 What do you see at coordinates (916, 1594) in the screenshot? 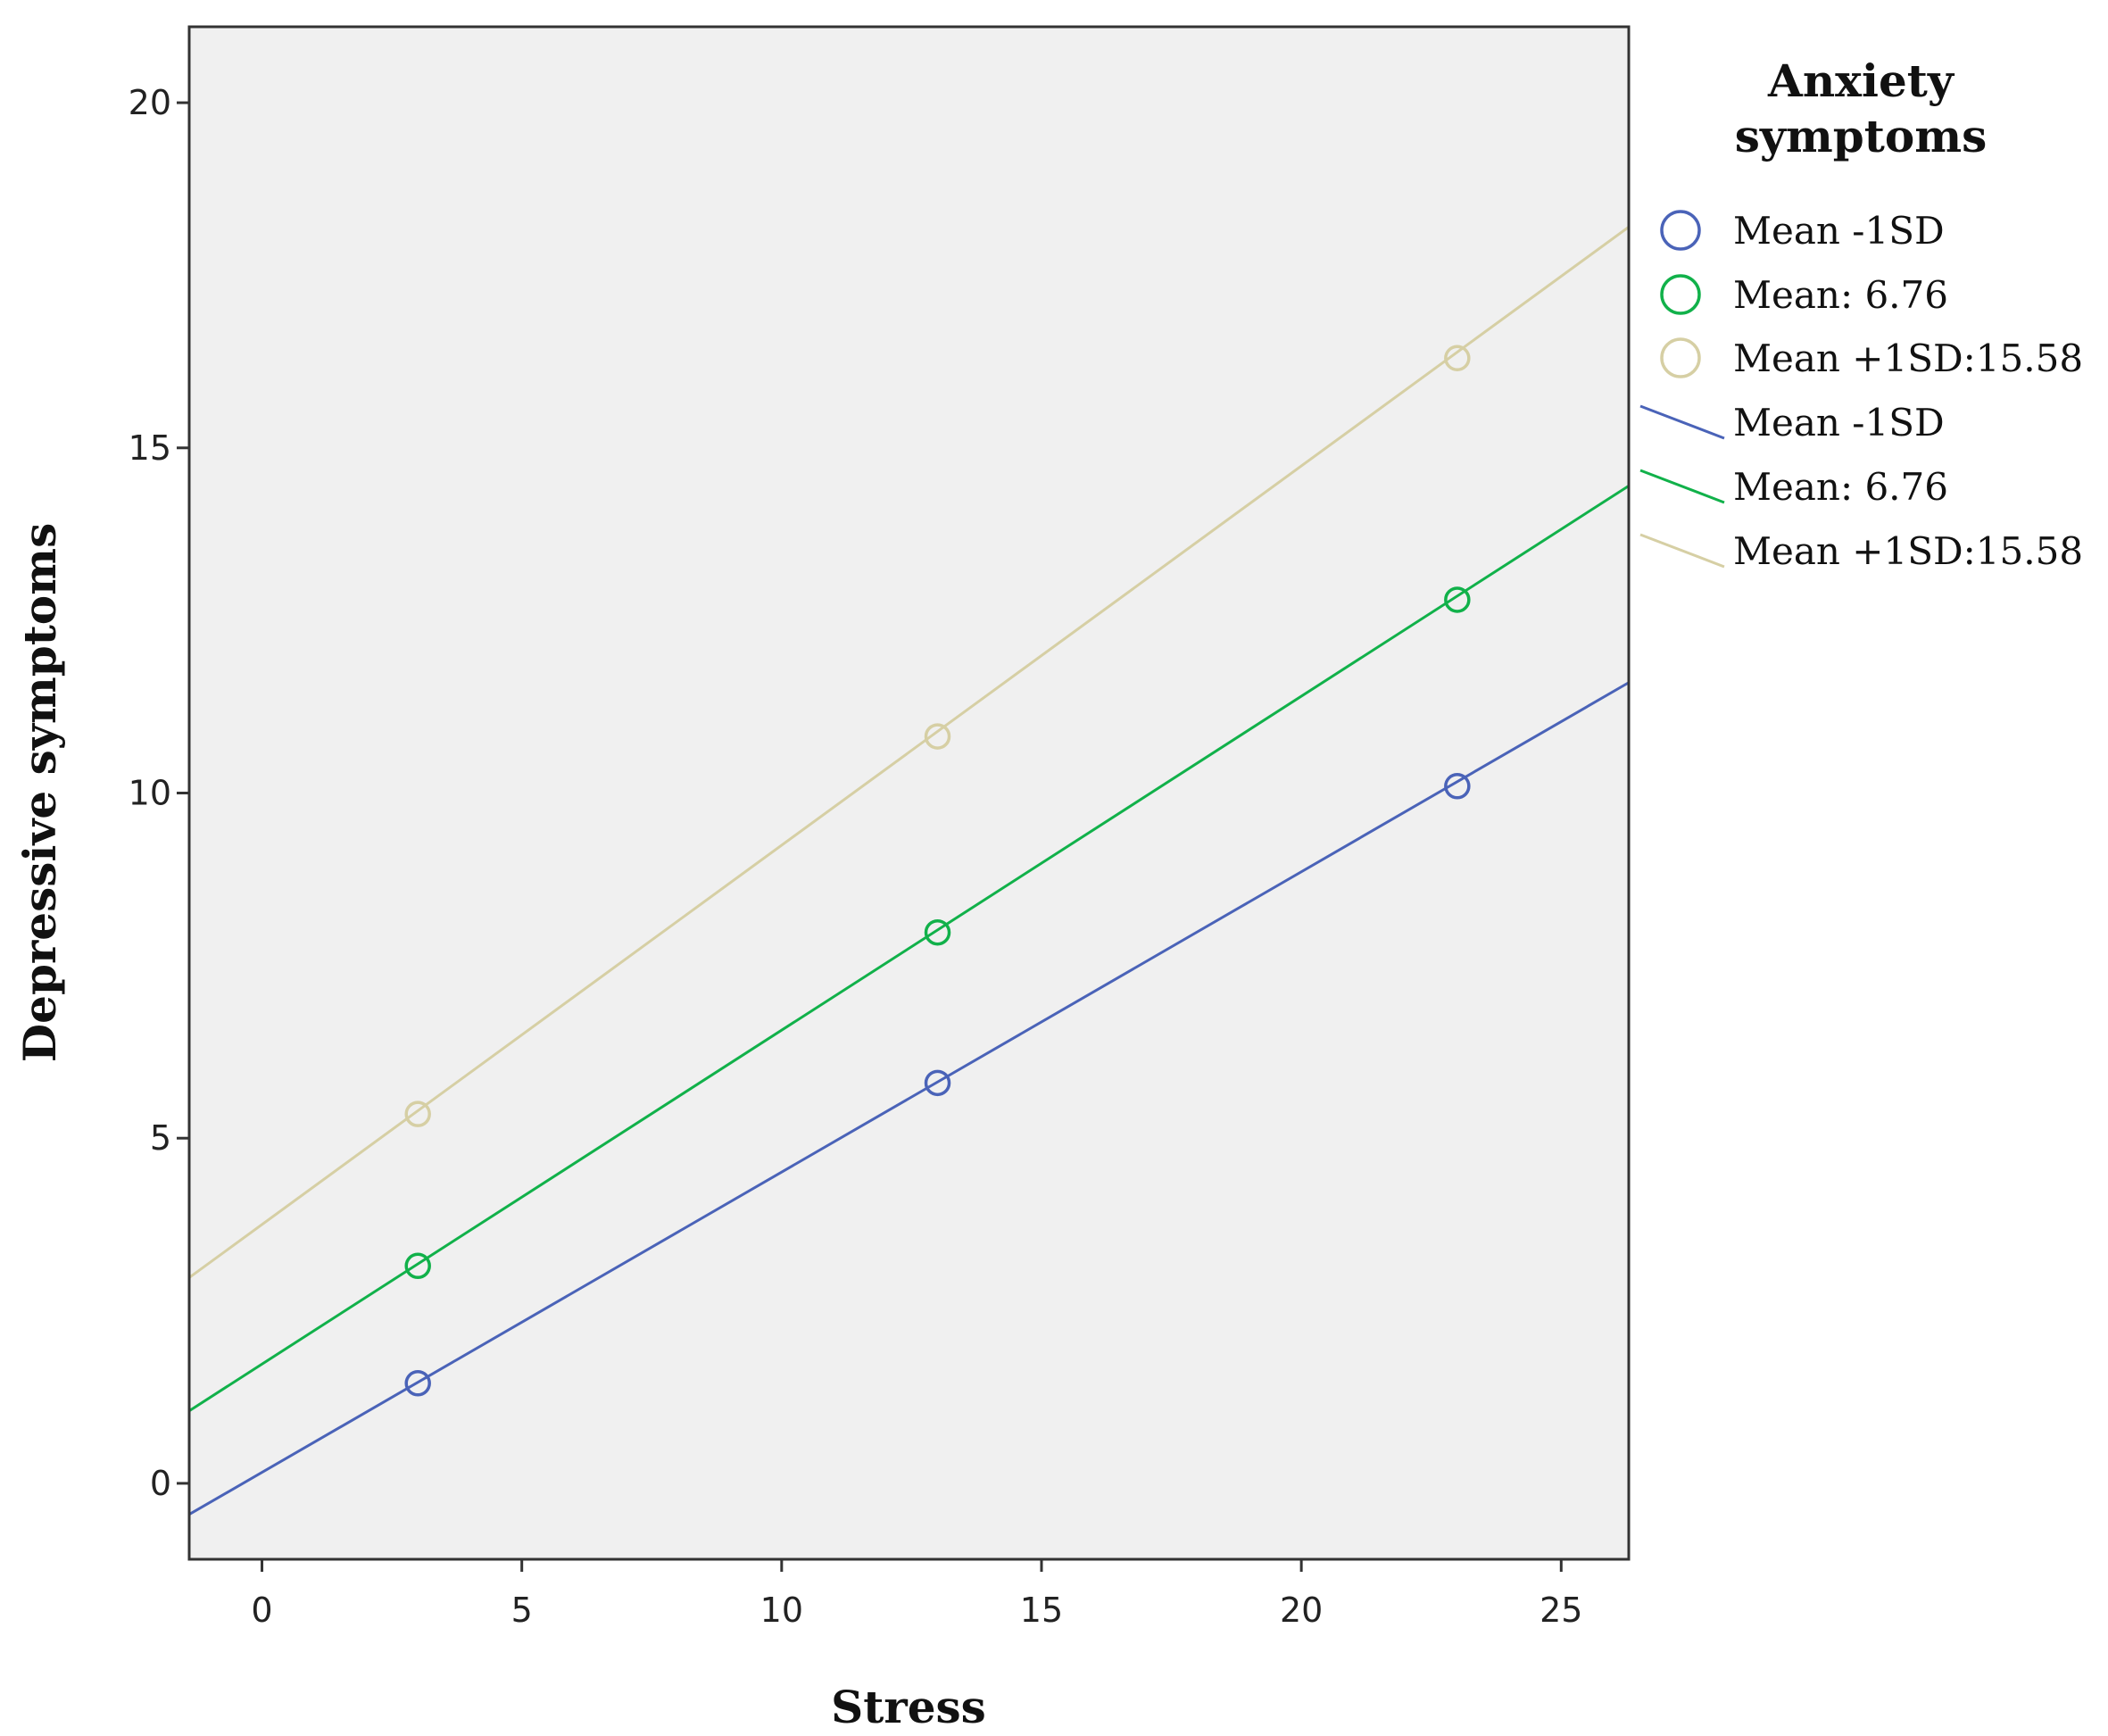
I see `x-axis-ticks: 0 5 10 15 20 25` at bounding box center [916, 1594].